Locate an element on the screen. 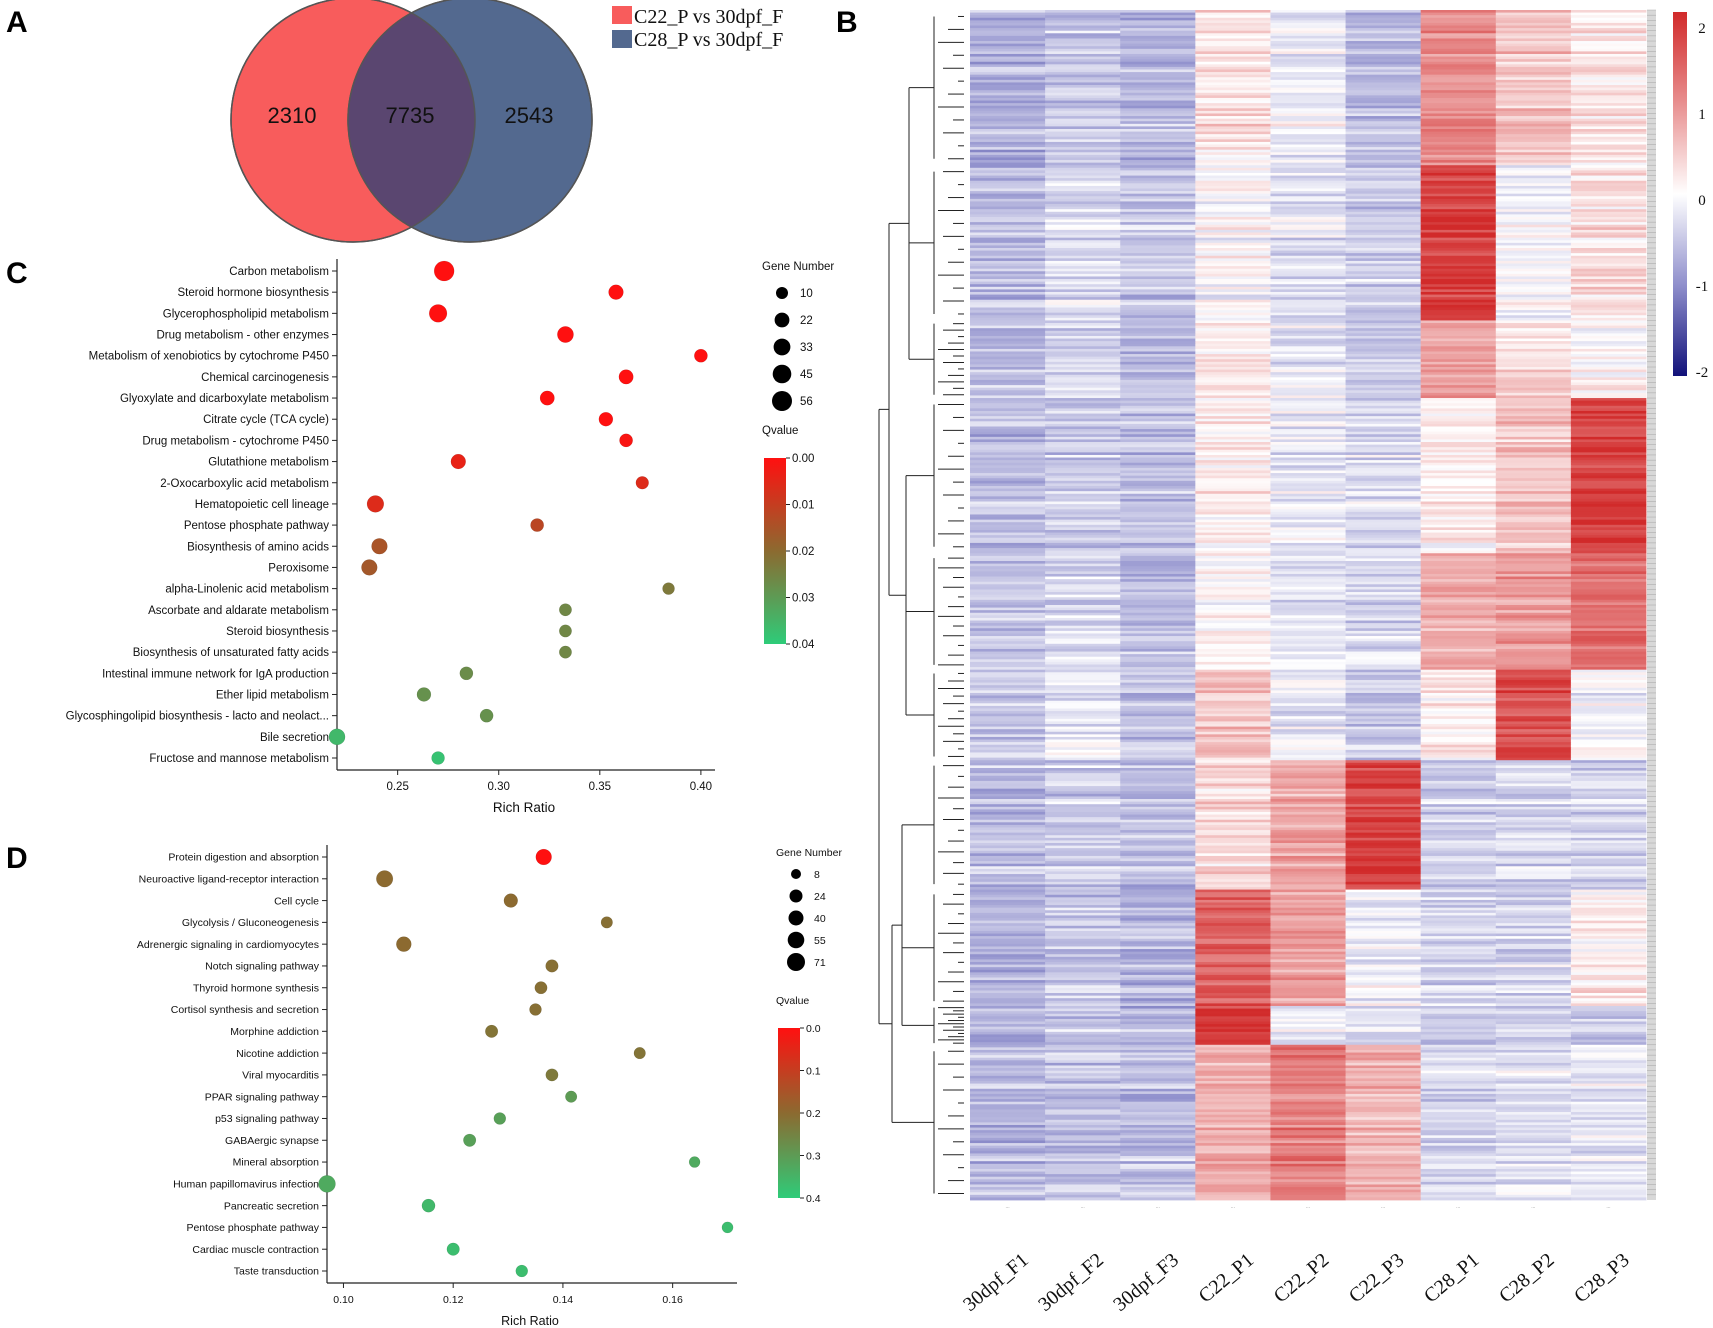  column-label: C22_P1 is located at coordinates (1227, 1278).